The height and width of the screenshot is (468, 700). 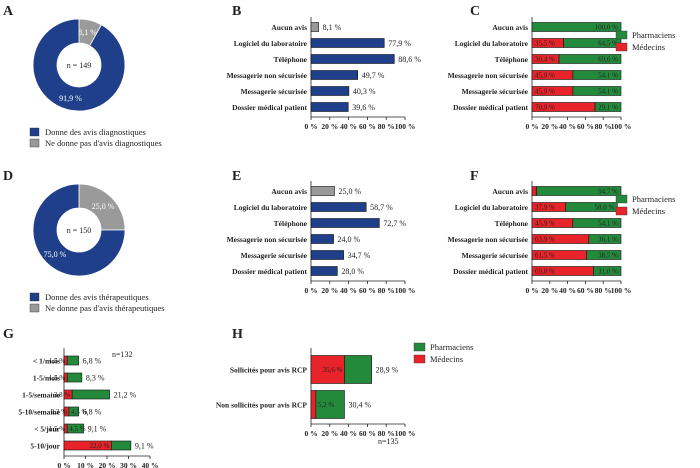 What do you see at coordinates (39, 412) in the screenshot?
I see `category-label: 5-10/semaine` at bounding box center [39, 412].